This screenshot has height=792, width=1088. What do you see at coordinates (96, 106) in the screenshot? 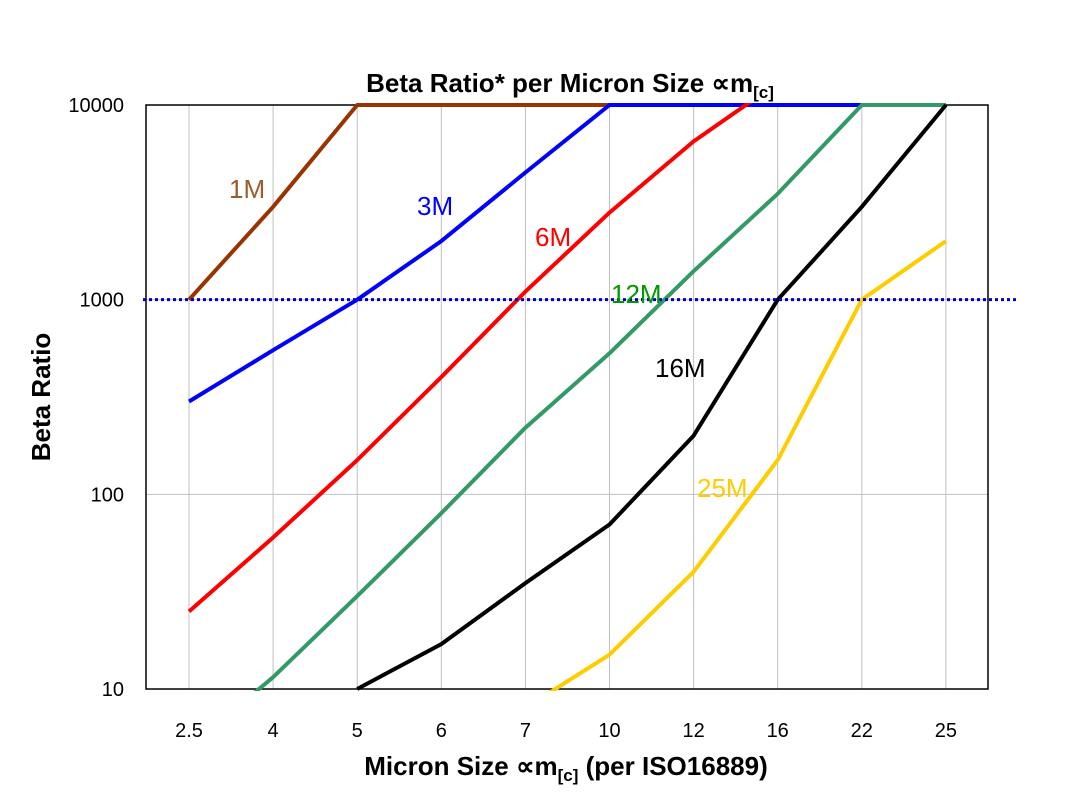
I see `y-tick-label: 10000` at bounding box center [96, 106].